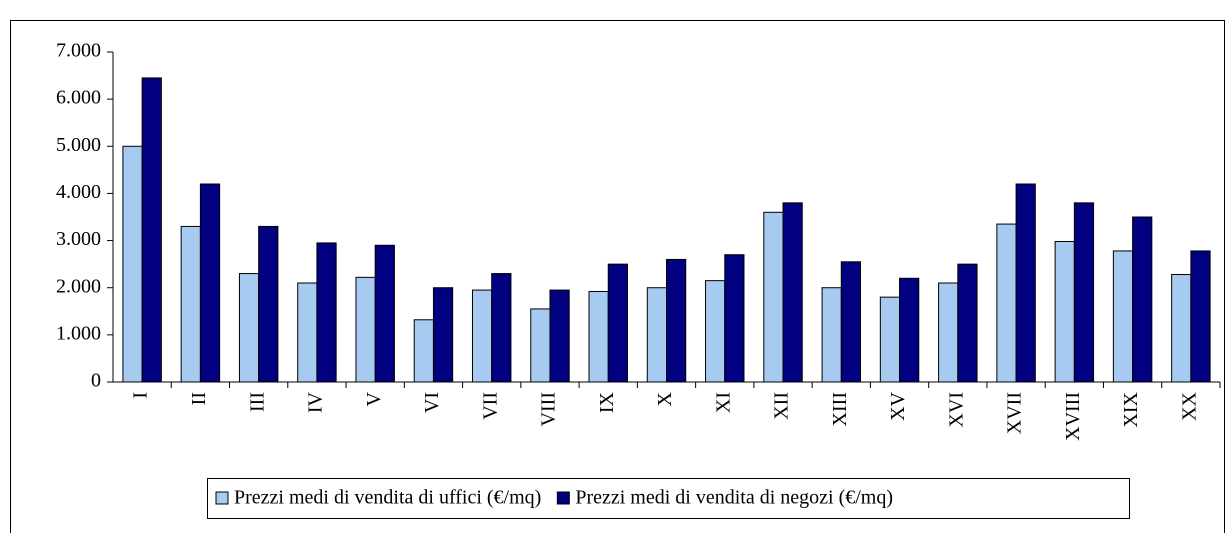 Image resolution: width=1227 pixels, height=533 pixels. What do you see at coordinates (490, 406) in the screenshot?
I see `x-tick-label: VII` at bounding box center [490, 406].